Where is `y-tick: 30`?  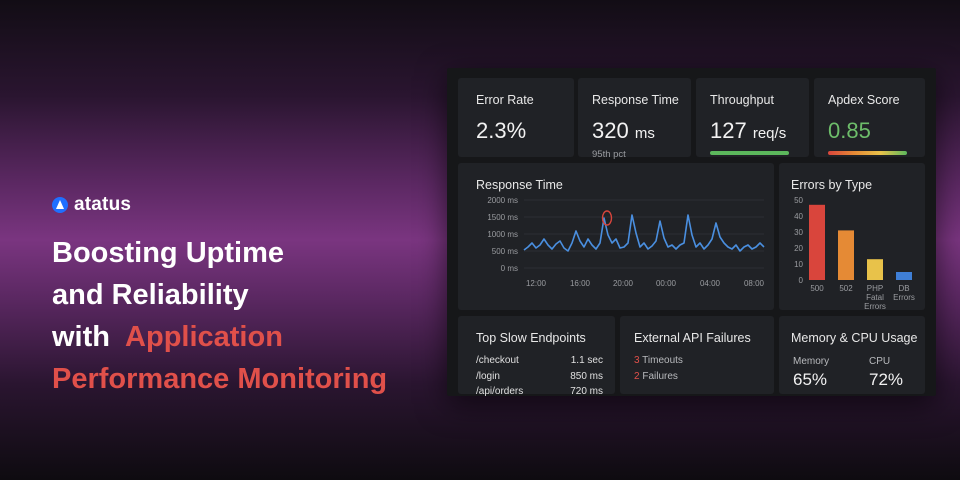
y-tick: 30 is located at coordinates (798, 232).